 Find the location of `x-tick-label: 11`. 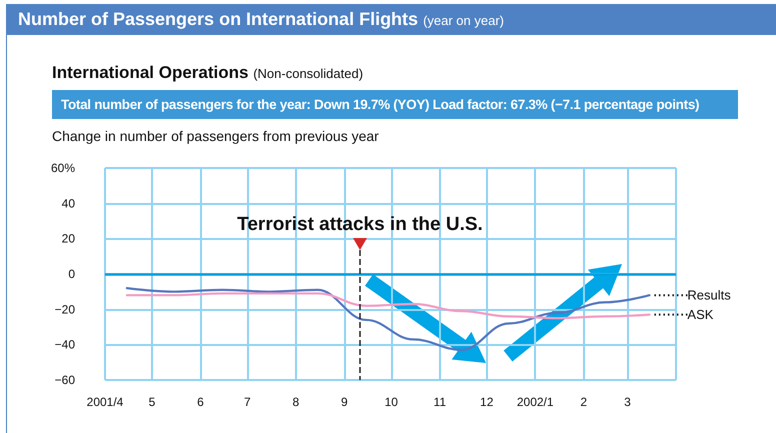

x-tick-label: 11 is located at coordinates (440, 402).